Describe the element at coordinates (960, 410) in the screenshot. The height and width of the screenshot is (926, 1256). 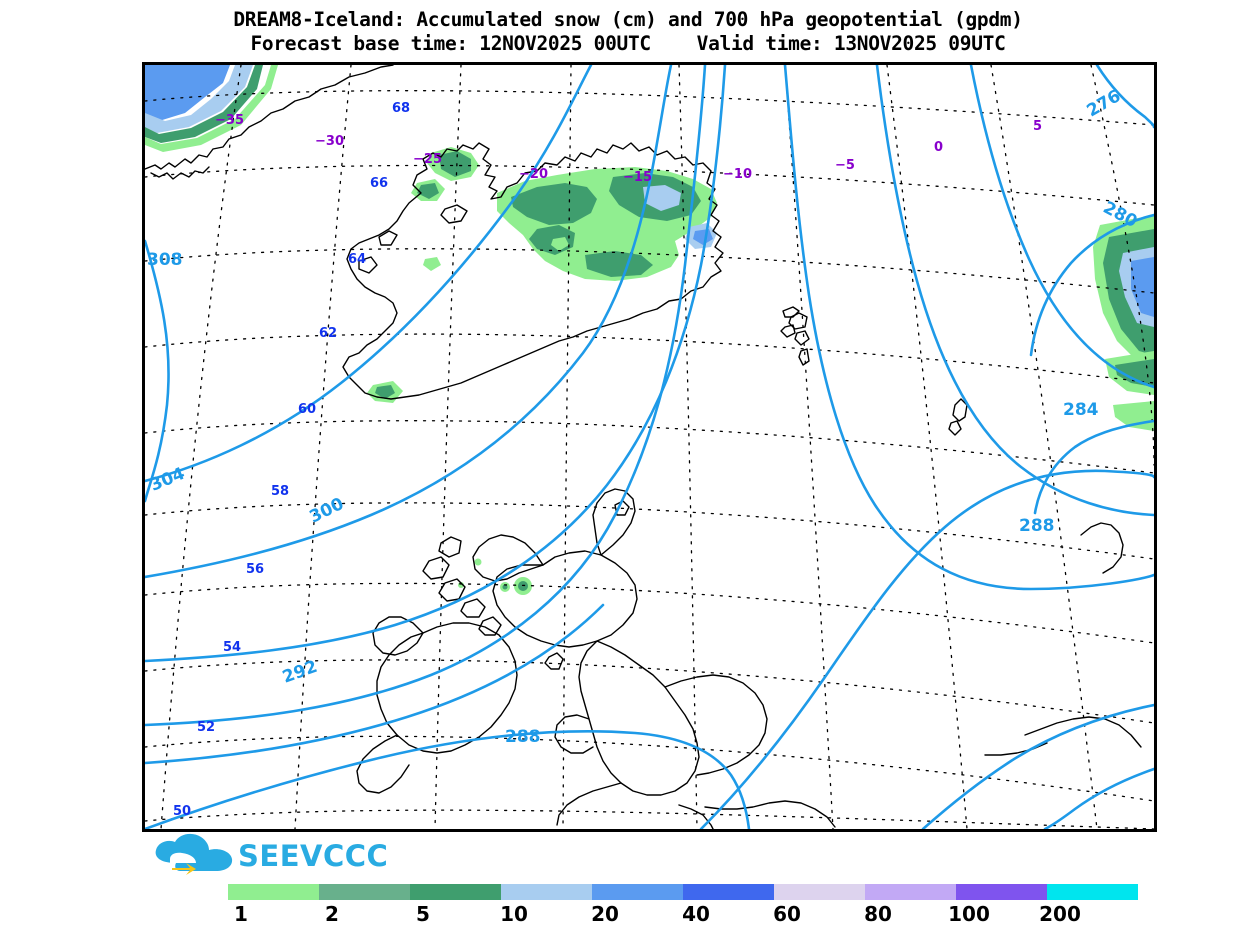
I see `coast-shetland` at that location.